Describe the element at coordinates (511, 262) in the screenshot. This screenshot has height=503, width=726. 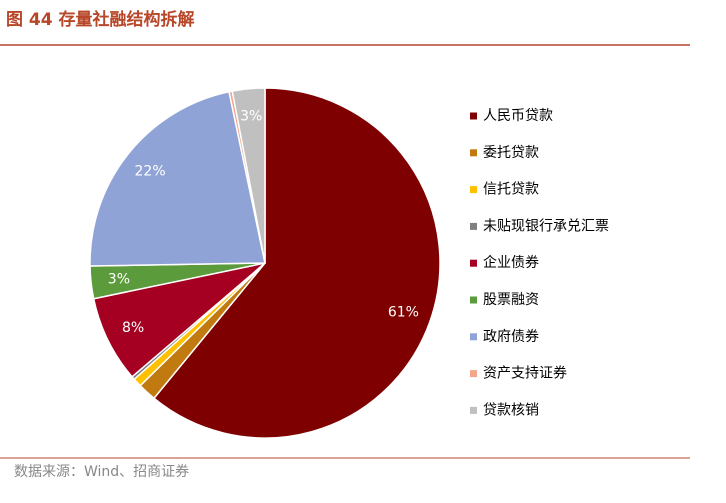
I see `legend-label: 企业债券` at that location.